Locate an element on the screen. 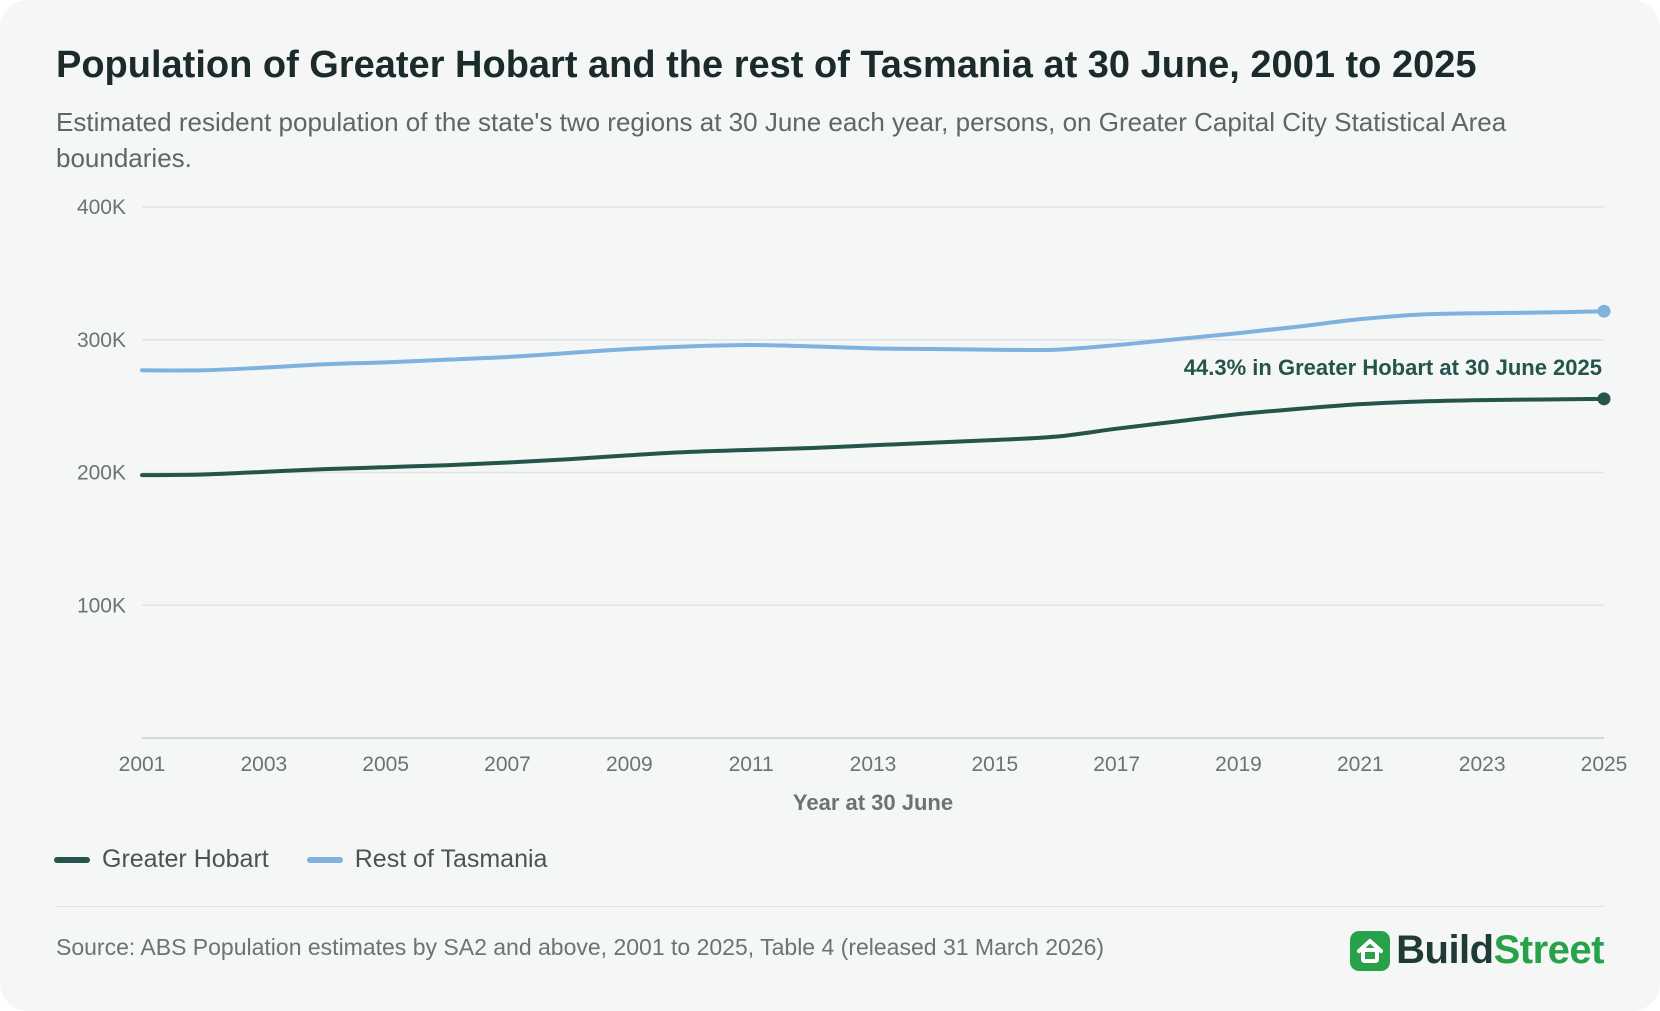 This screenshot has width=1660, height=1011. x-tick-label-2005: 2005 is located at coordinates (385, 764).